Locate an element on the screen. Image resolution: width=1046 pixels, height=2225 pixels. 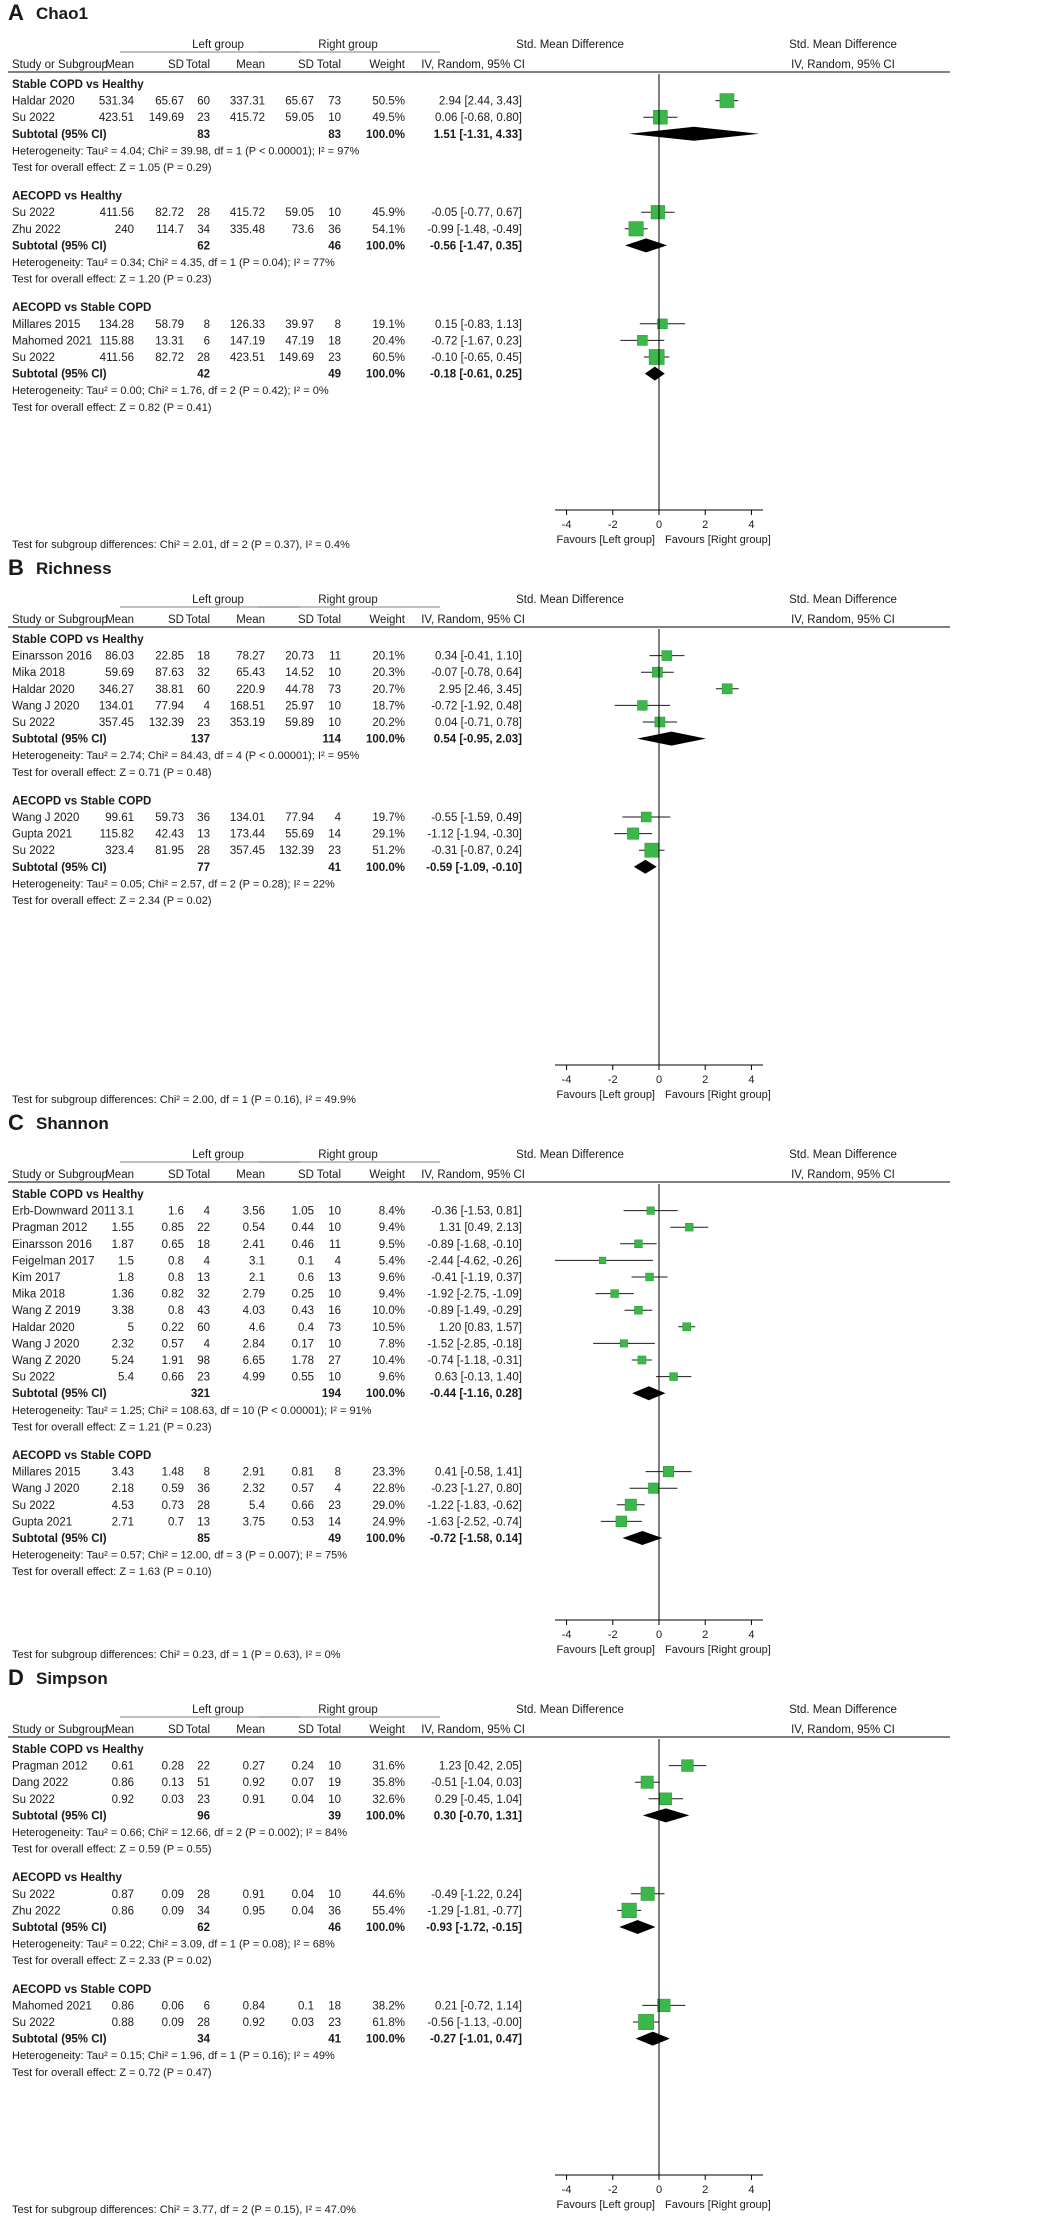
smd-ci-text: -0.23 [-1.27, 0.80] is located at coordinates (476, 1489).